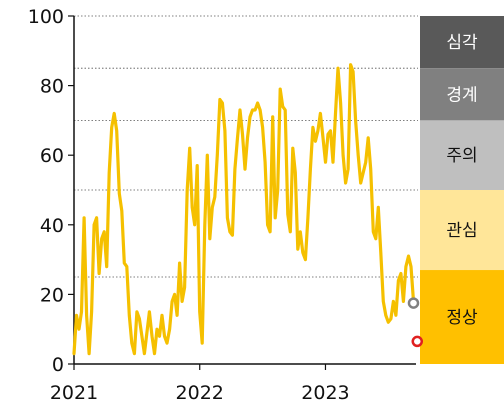  Describe the element at coordinates (52, 295) in the screenshot. I see `y-tick-label: 20` at that location.